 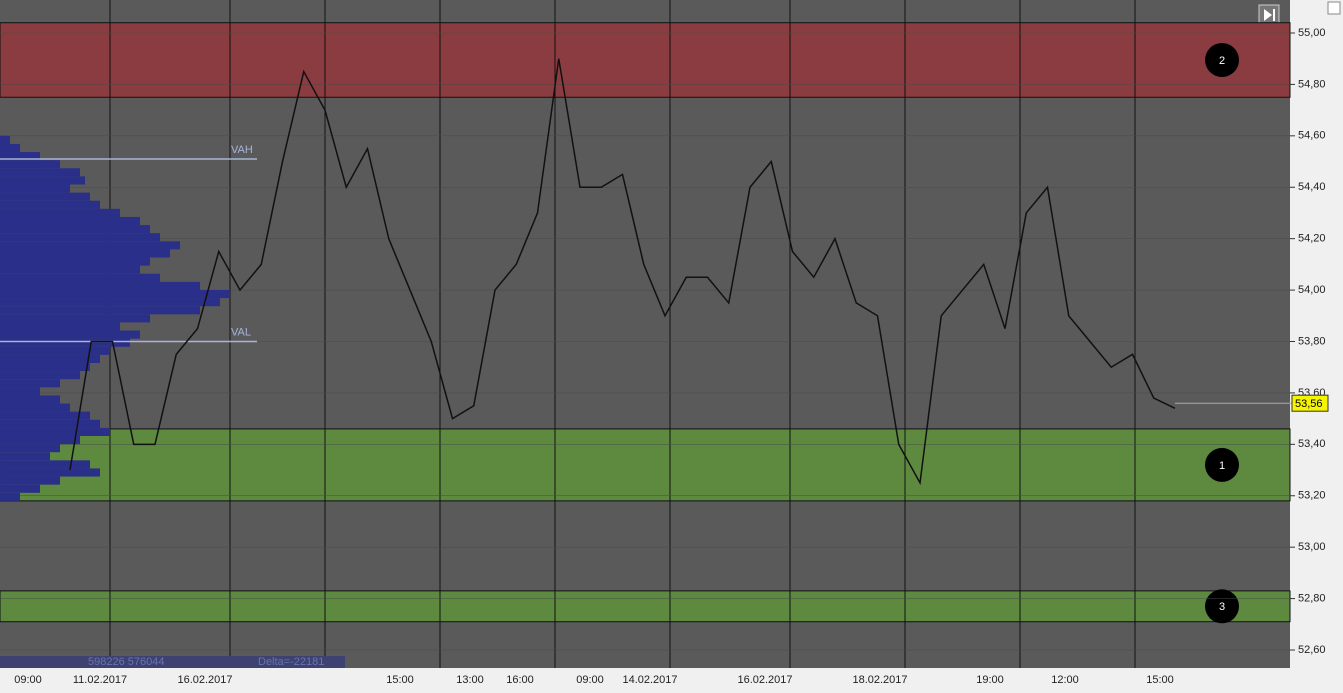 I want to click on corner-button, so click(x=1334, y=8).